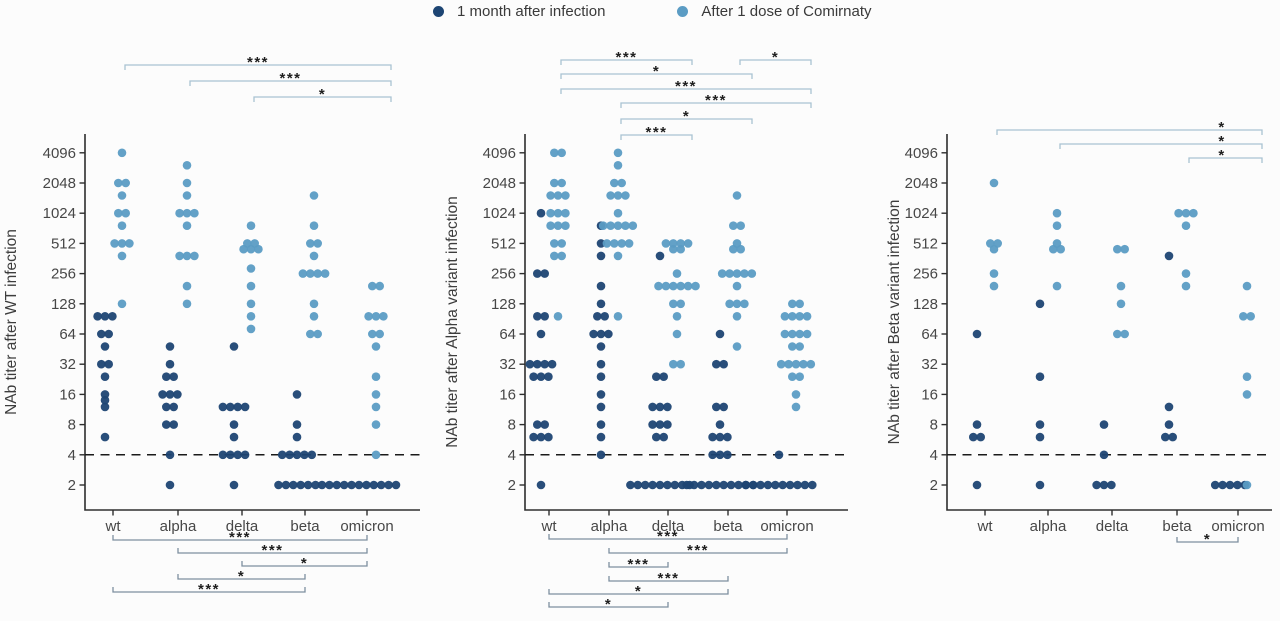 The height and width of the screenshot is (621, 1280). Describe the element at coordinates (786, 11) in the screenshot. I see `legend-label: After 1 dose of Comirnaty` at that location.